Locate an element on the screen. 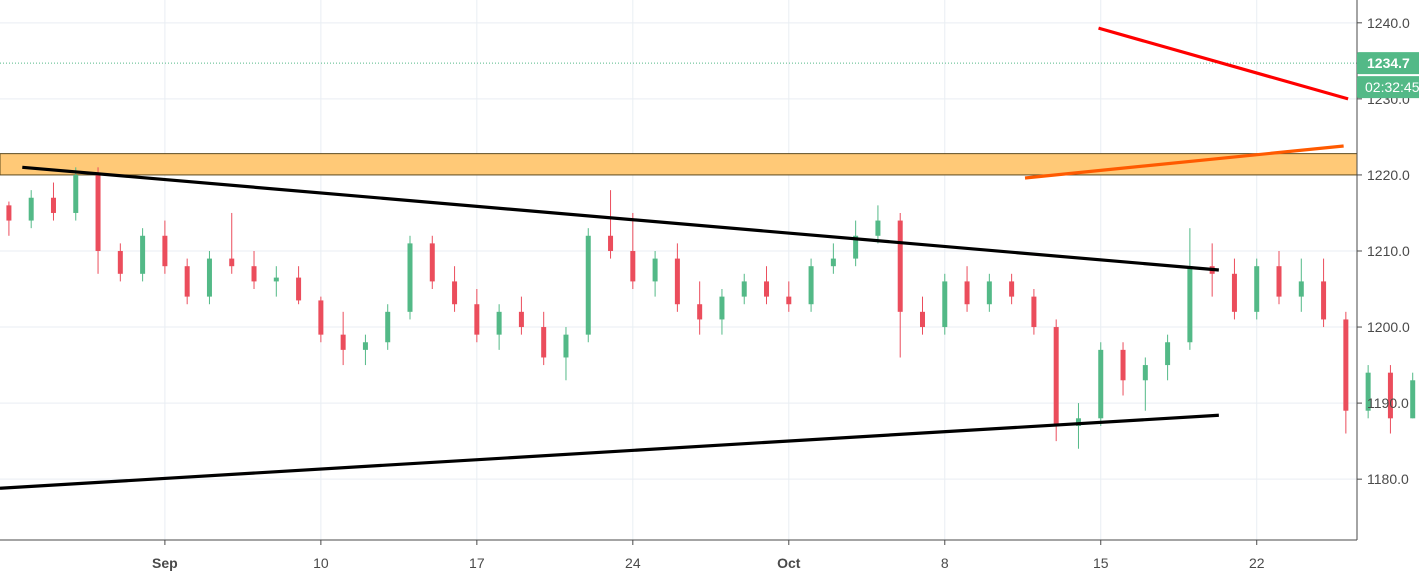  trendline-red is located at coordinates (1223, 63).